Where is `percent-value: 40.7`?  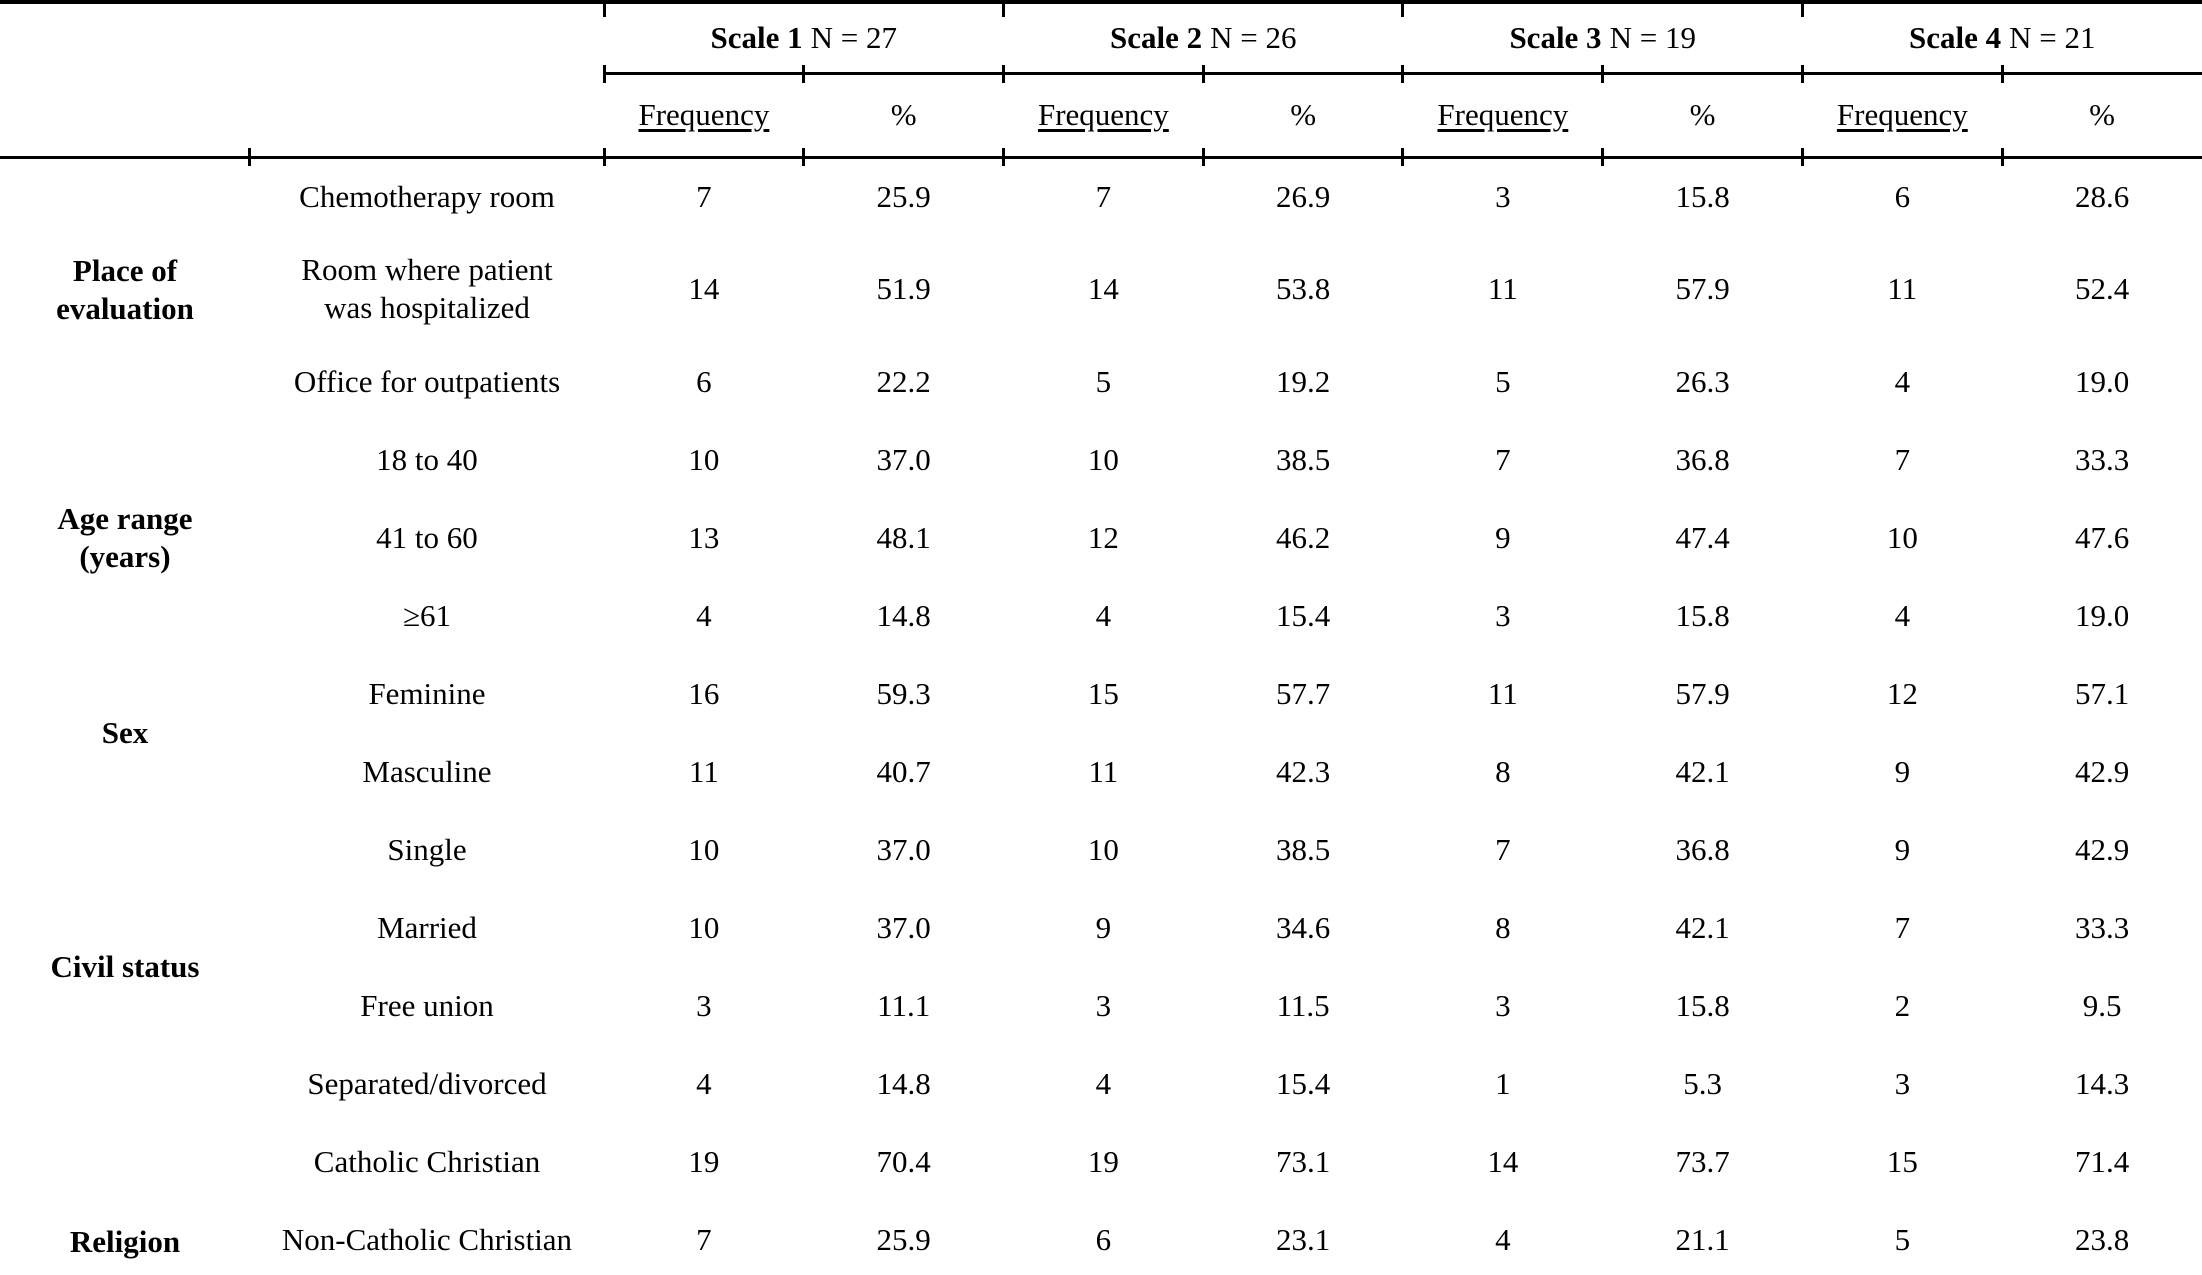 percent-value: 40.7 is located at coordinates (903, 772).